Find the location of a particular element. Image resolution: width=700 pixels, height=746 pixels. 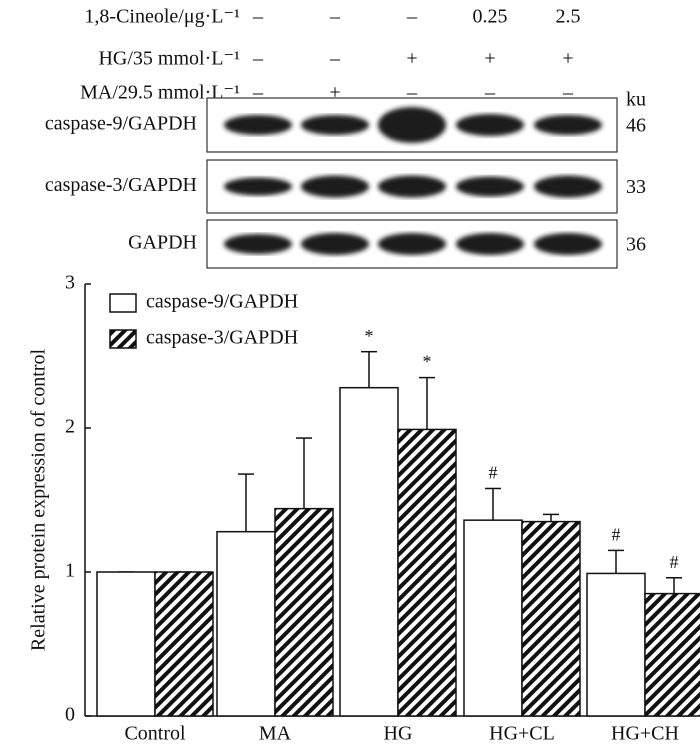

row-label: caspase-3/GAPDH is located at coordinates (121, 185).